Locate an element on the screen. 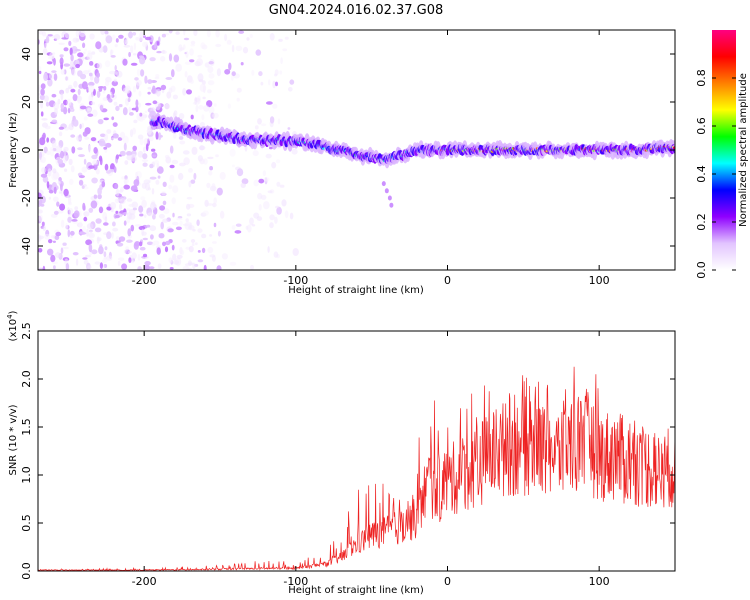  snr-y-tick-label: 1.5 is located at coordinates (26, 427).